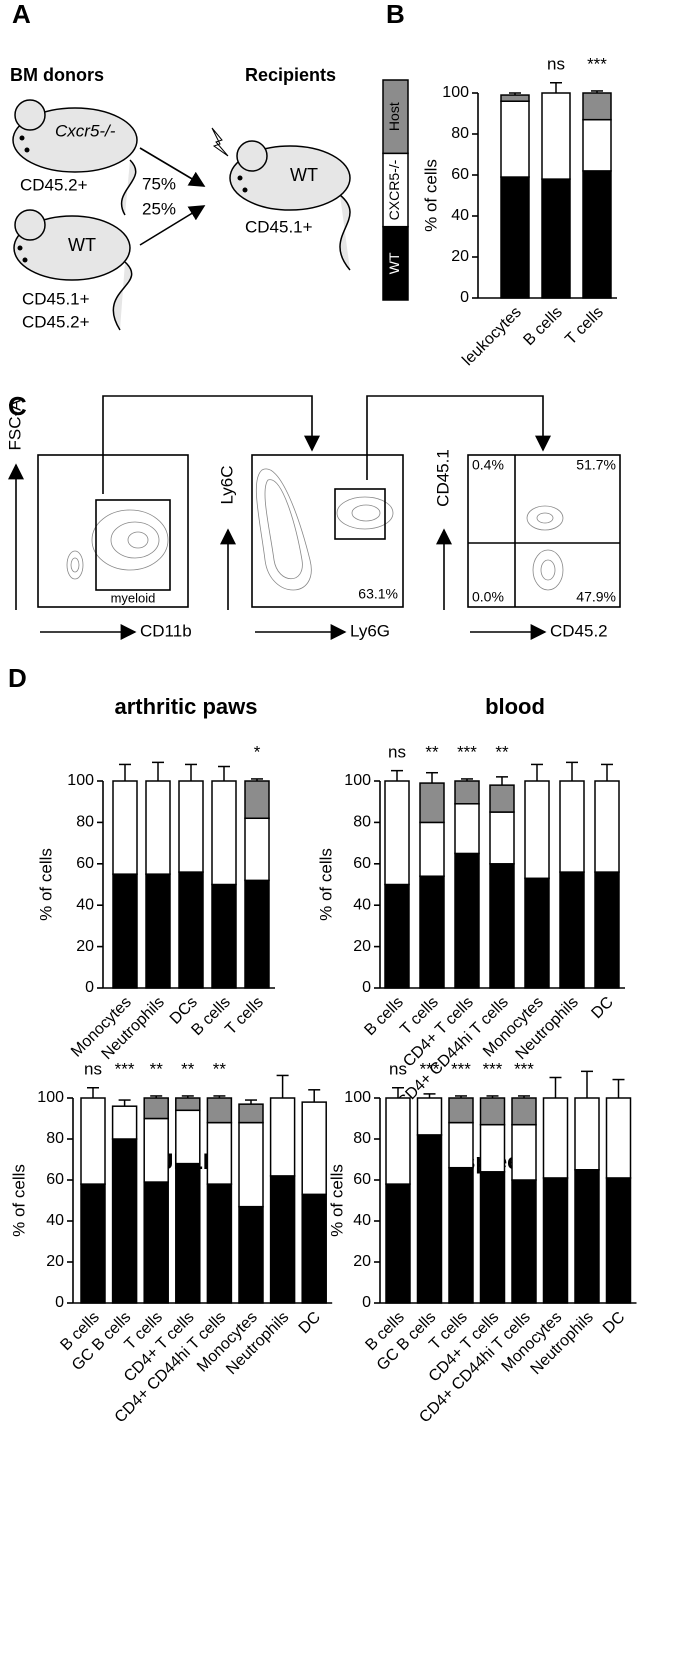 The image size is (675, 1671). Describe the element at coordinates (378, 594) in the screenshot. I see `gate-label: 63.1%` at that location.